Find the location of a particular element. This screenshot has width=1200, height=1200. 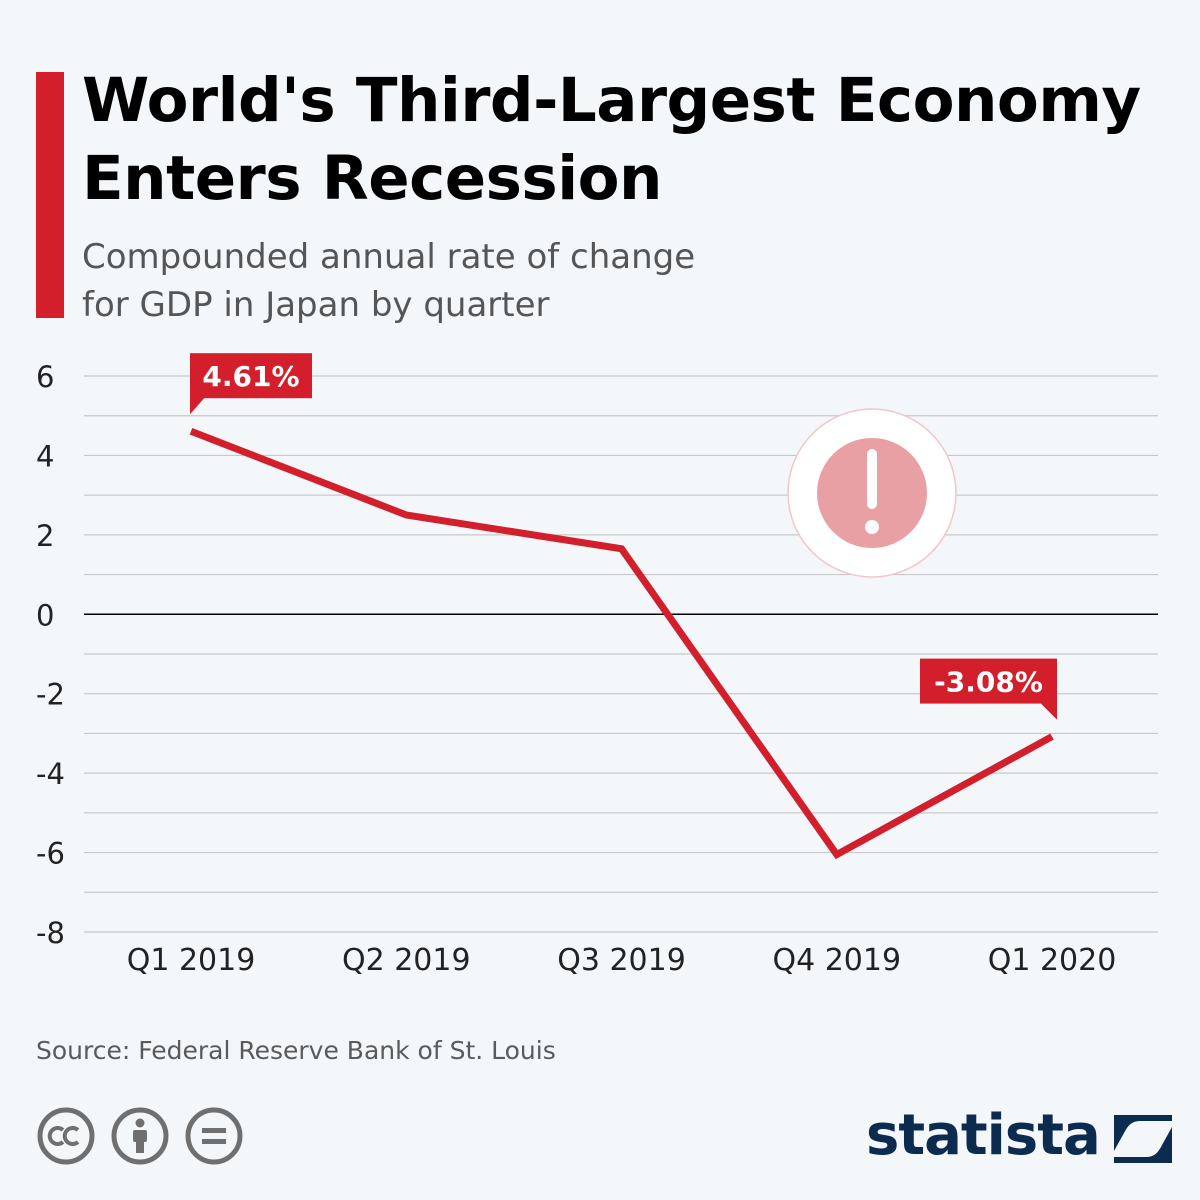

y-tick-label: -8 is located at coordinates (50, 933).